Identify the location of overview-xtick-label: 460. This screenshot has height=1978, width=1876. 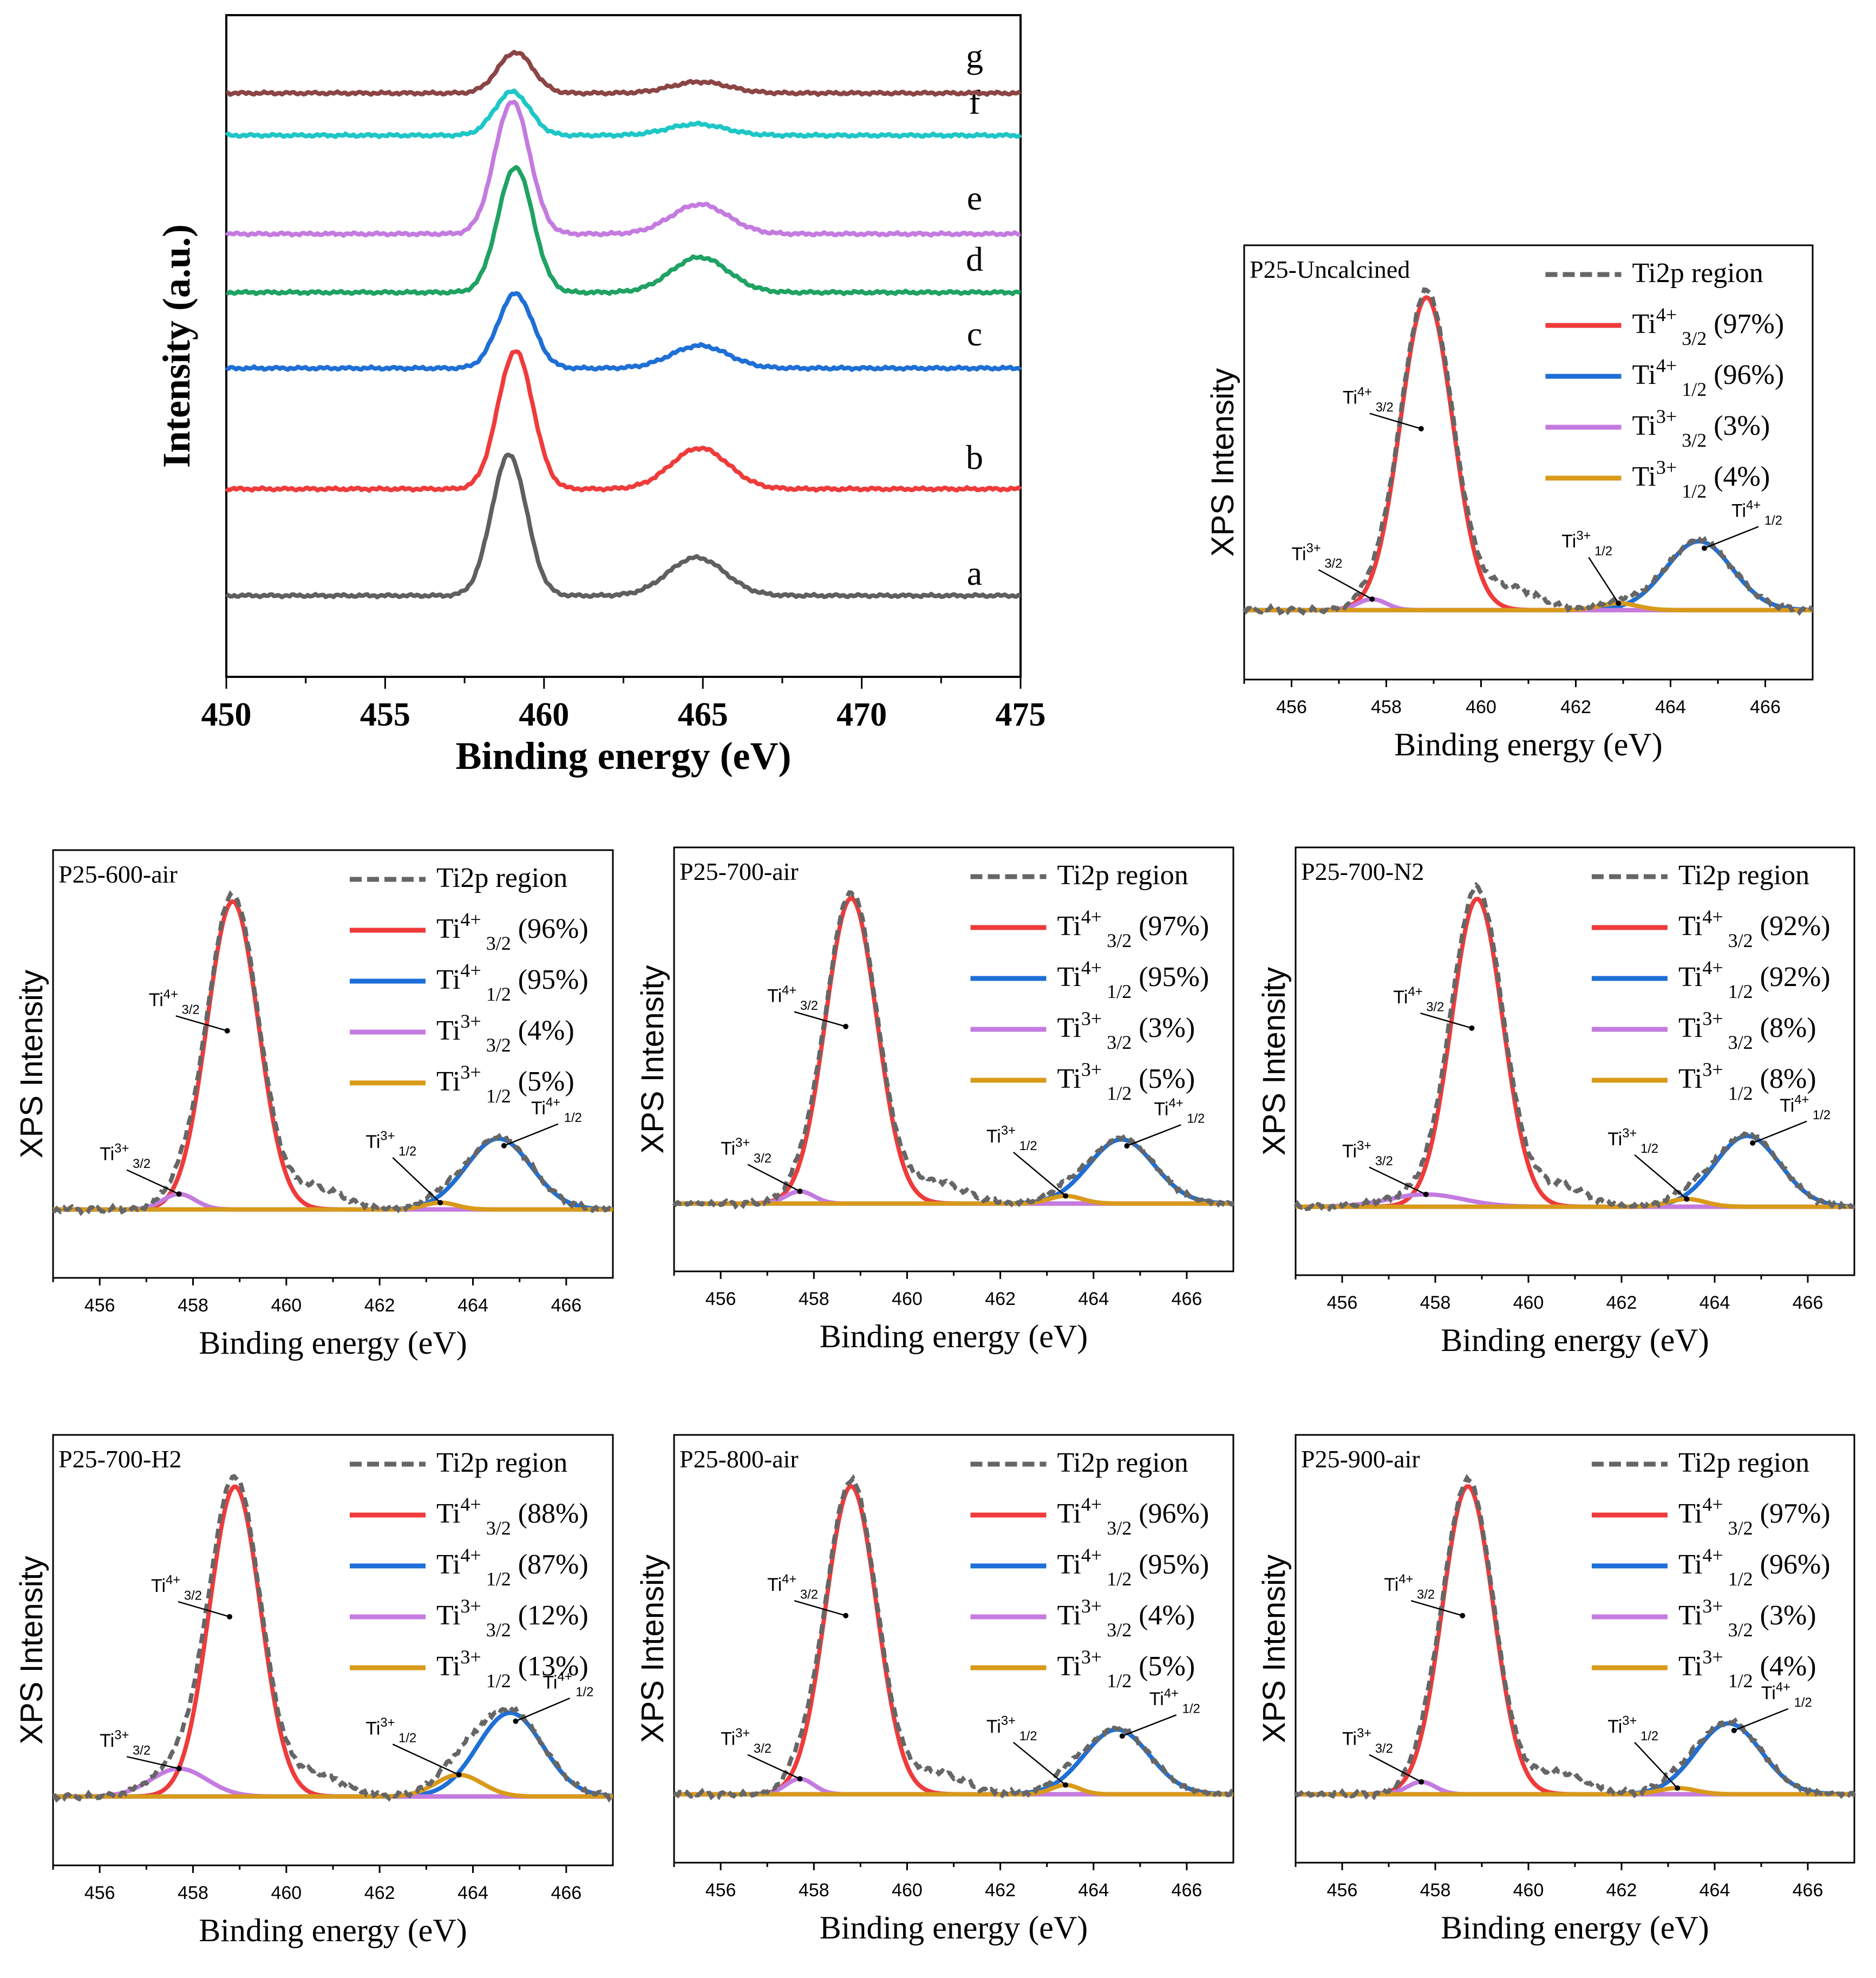
(544, 715).